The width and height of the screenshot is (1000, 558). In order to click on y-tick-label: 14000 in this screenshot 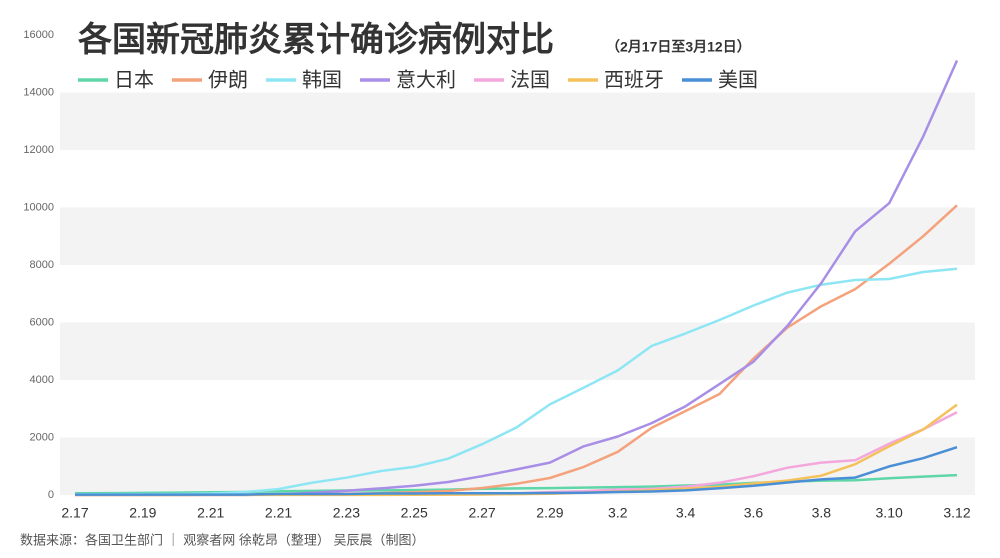, I will do `click(38, 92)`.